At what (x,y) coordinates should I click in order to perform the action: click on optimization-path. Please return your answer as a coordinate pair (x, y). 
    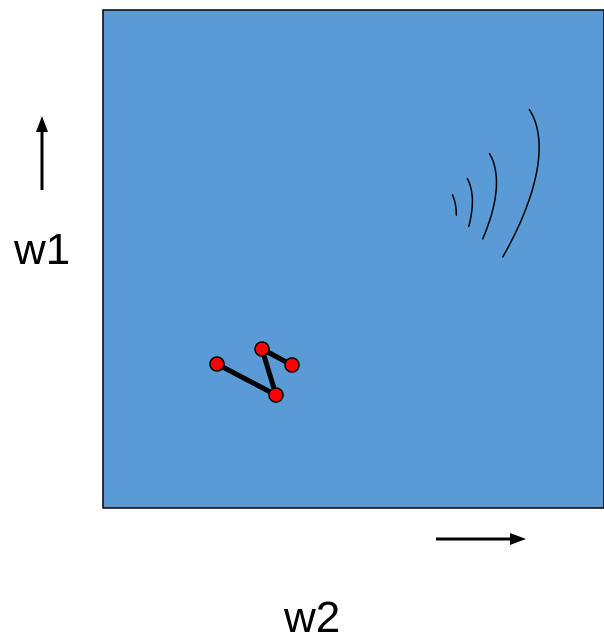
    Looking at the image, I should click on (254, 372).